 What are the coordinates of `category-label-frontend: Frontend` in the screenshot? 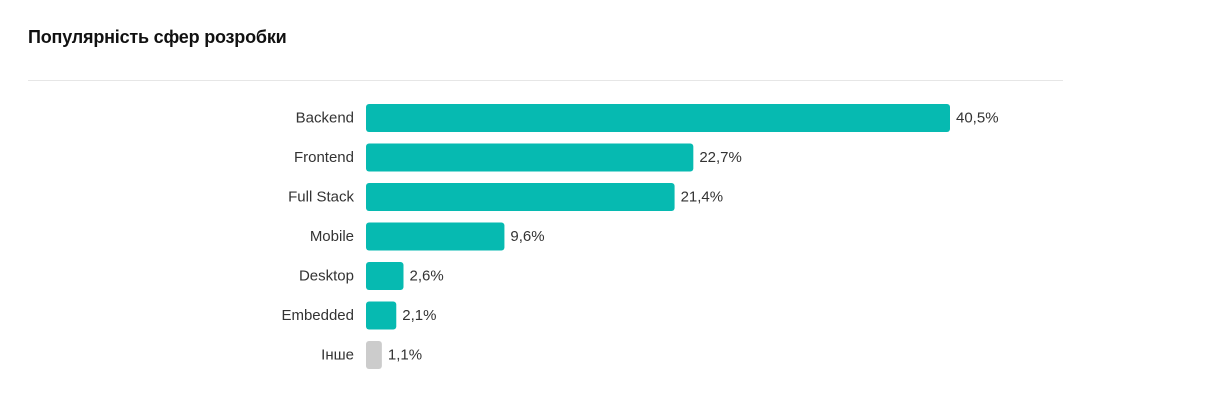 It's located at (324, 157).